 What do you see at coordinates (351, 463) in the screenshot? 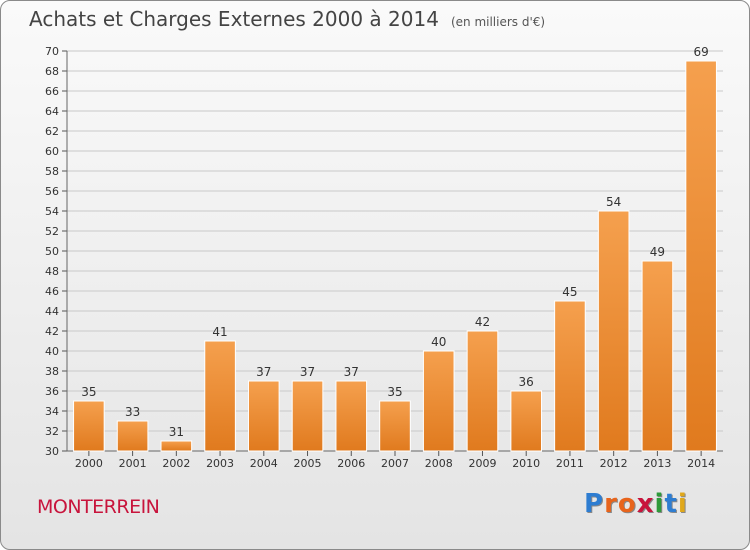
I see `x-tick-label: 2006` at bounding box center [351, 463].